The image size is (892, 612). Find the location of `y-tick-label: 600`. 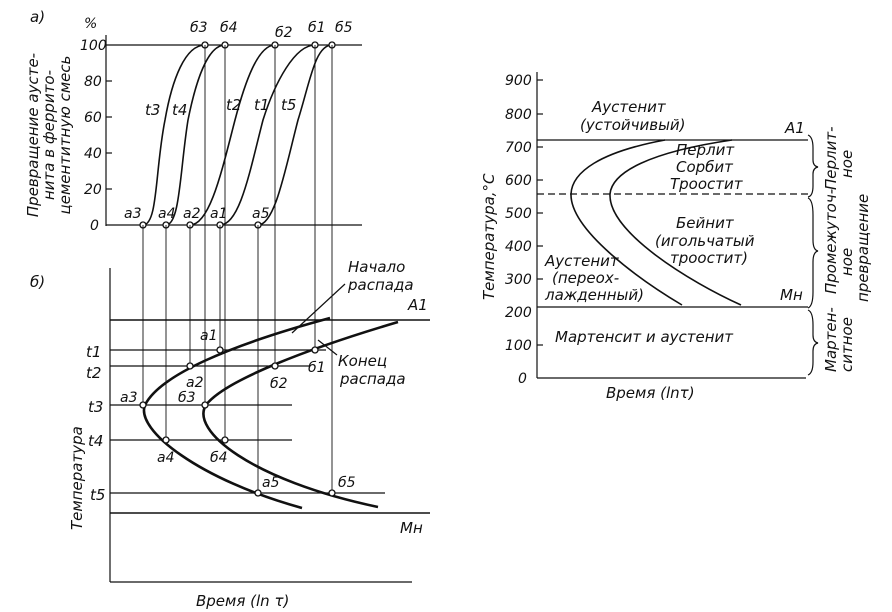

y-tick-label: 600 is located at coordinates (518, 181).